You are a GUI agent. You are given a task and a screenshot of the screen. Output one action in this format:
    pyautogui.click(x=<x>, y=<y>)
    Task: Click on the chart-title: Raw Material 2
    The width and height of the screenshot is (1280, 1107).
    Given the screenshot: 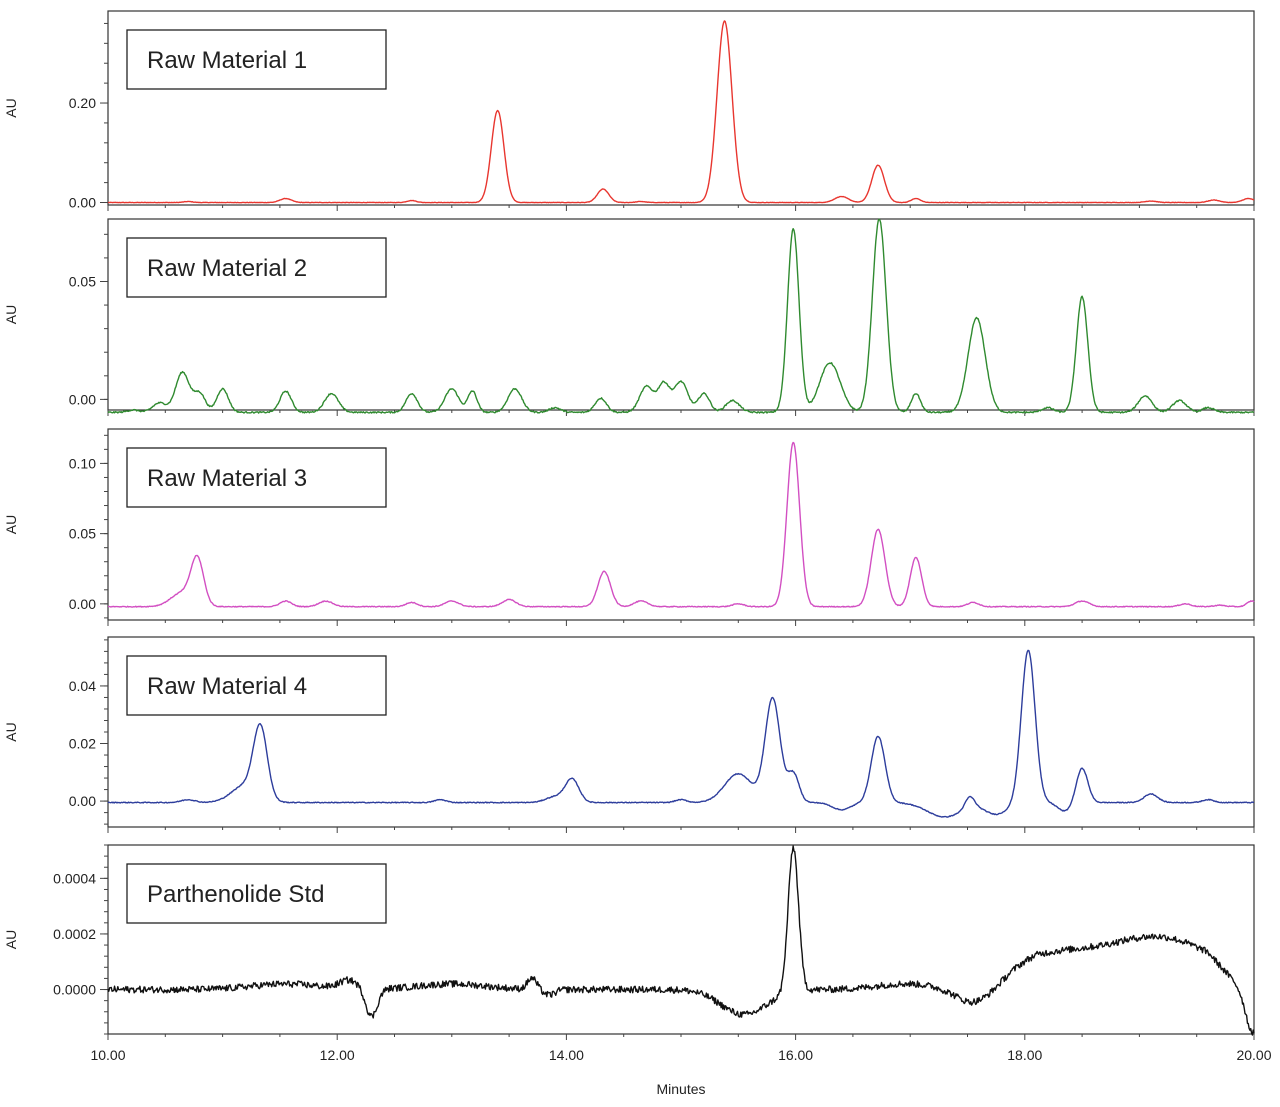 What is the action you would take?
    pyautogui.click(x=227, y=268)
    